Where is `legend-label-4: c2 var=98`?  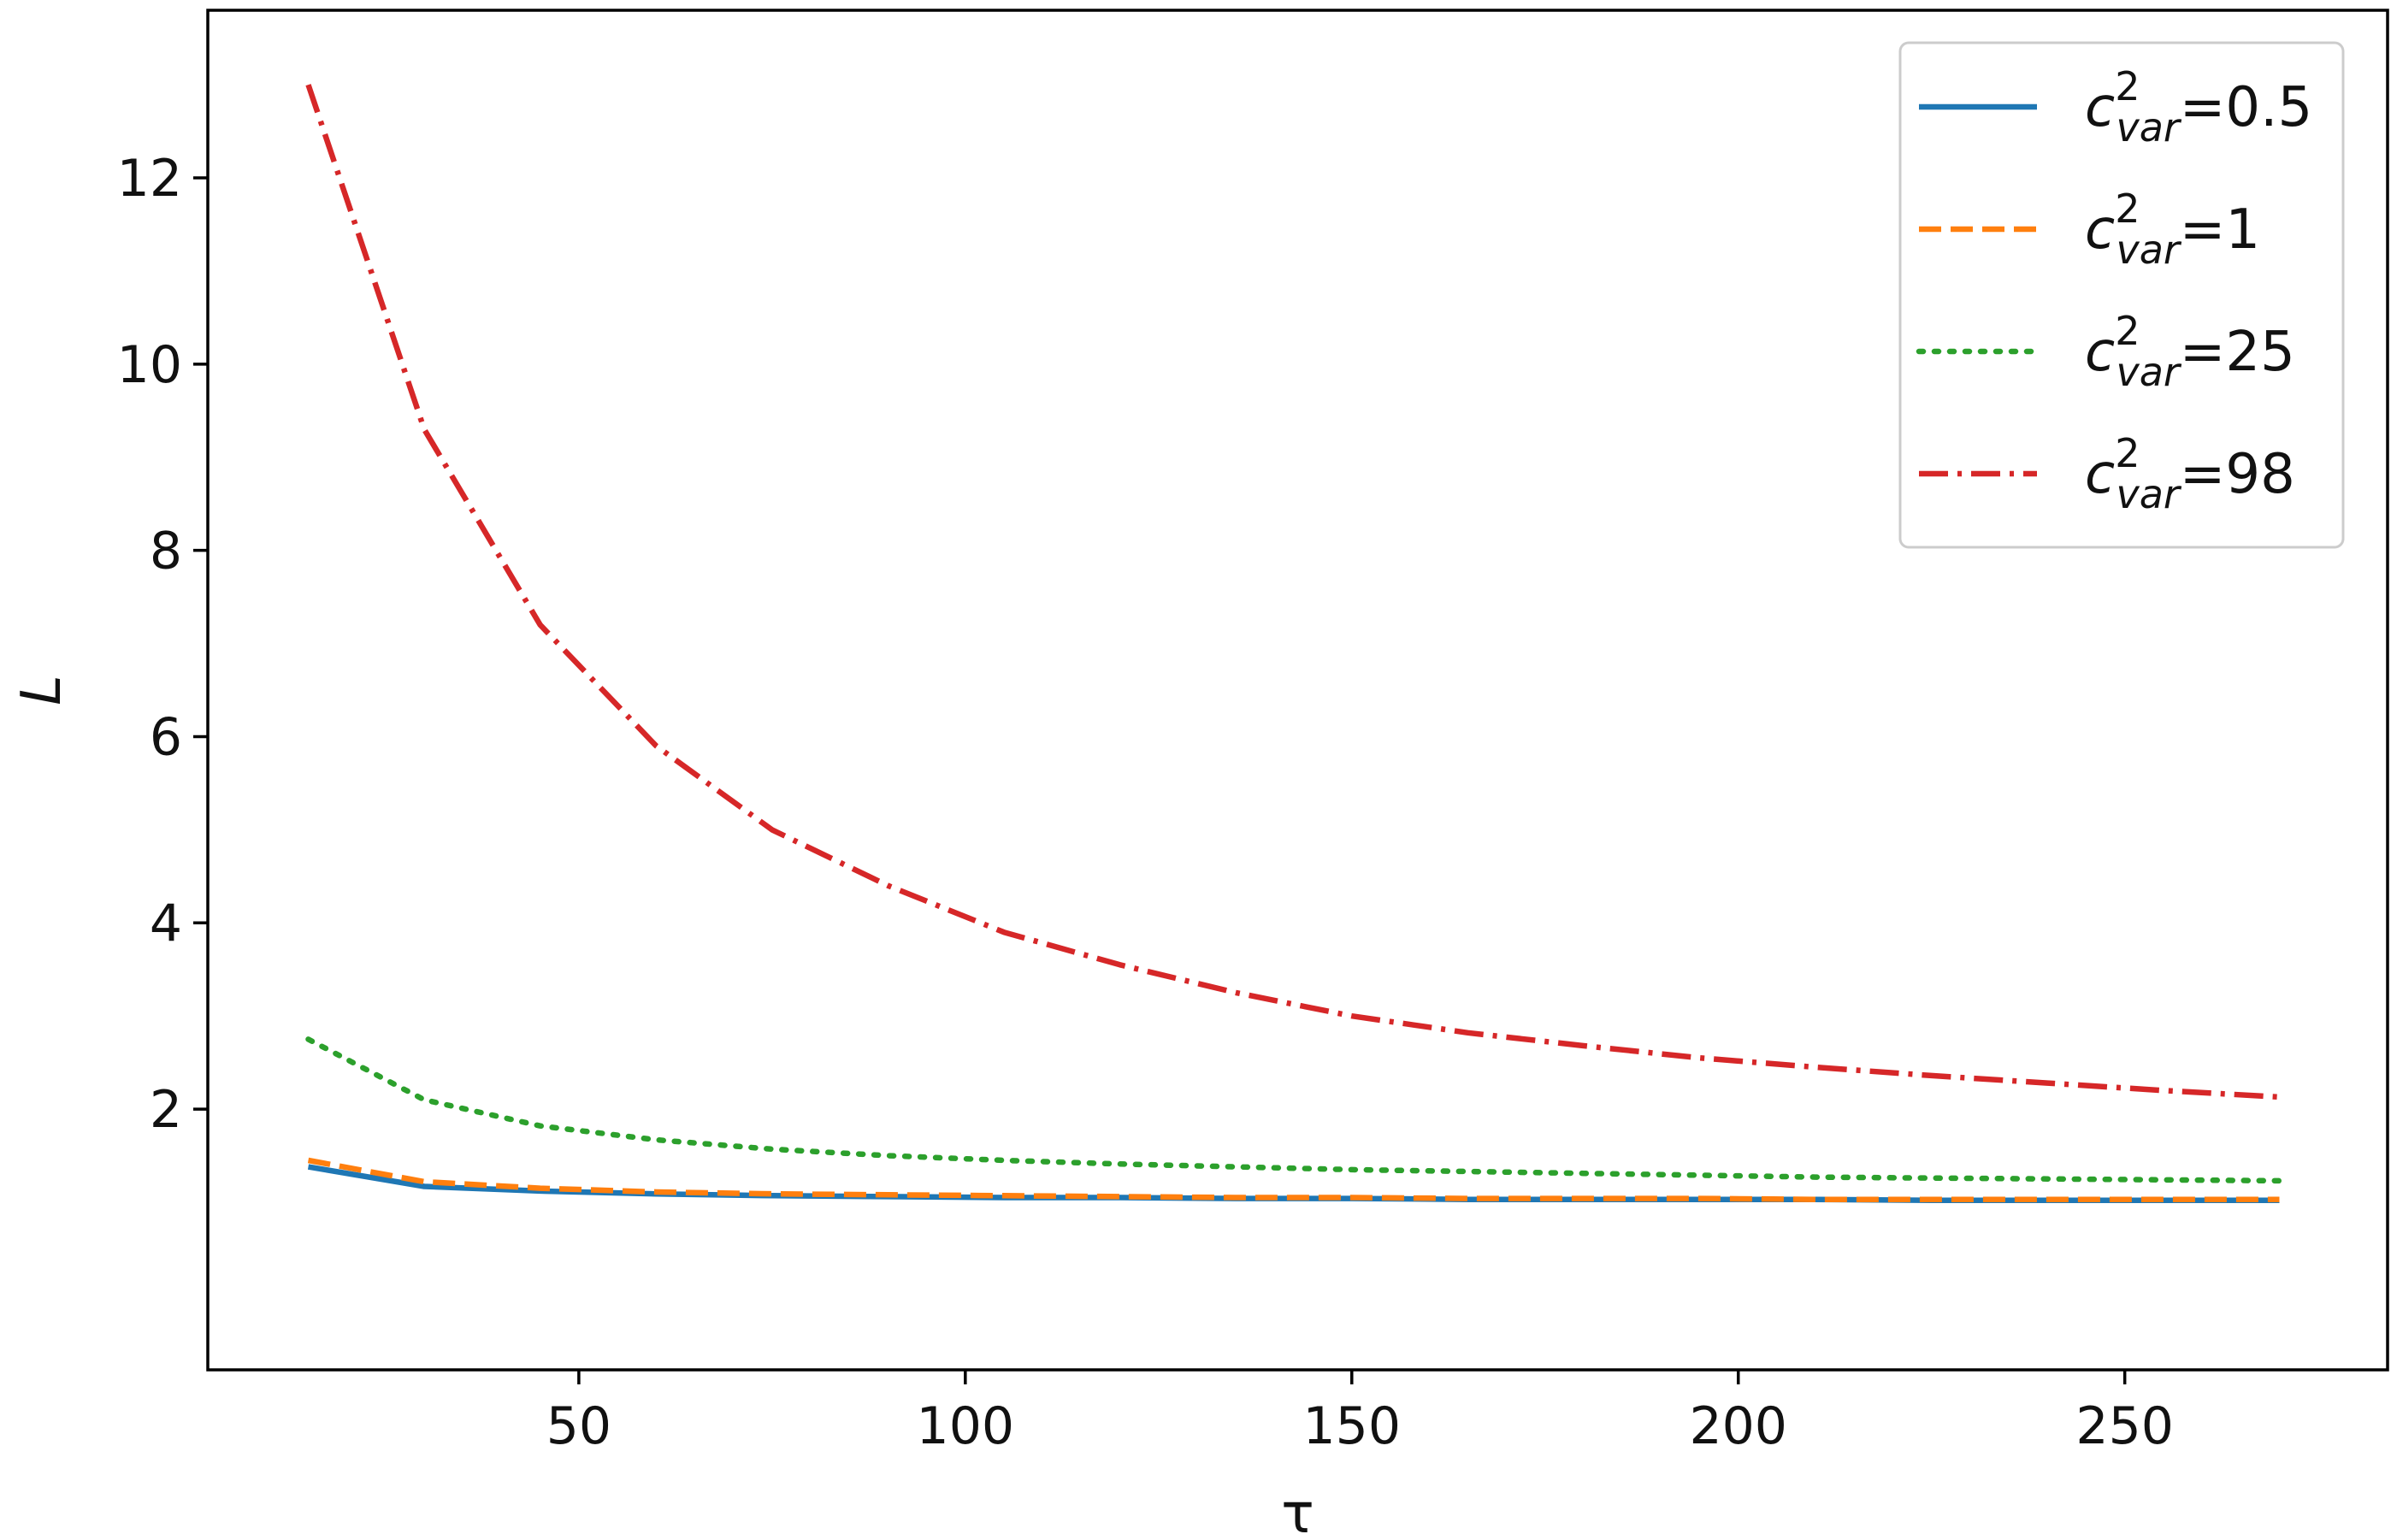 legend-label-4: c2 var=98 is located at coordinates (2190, 474).